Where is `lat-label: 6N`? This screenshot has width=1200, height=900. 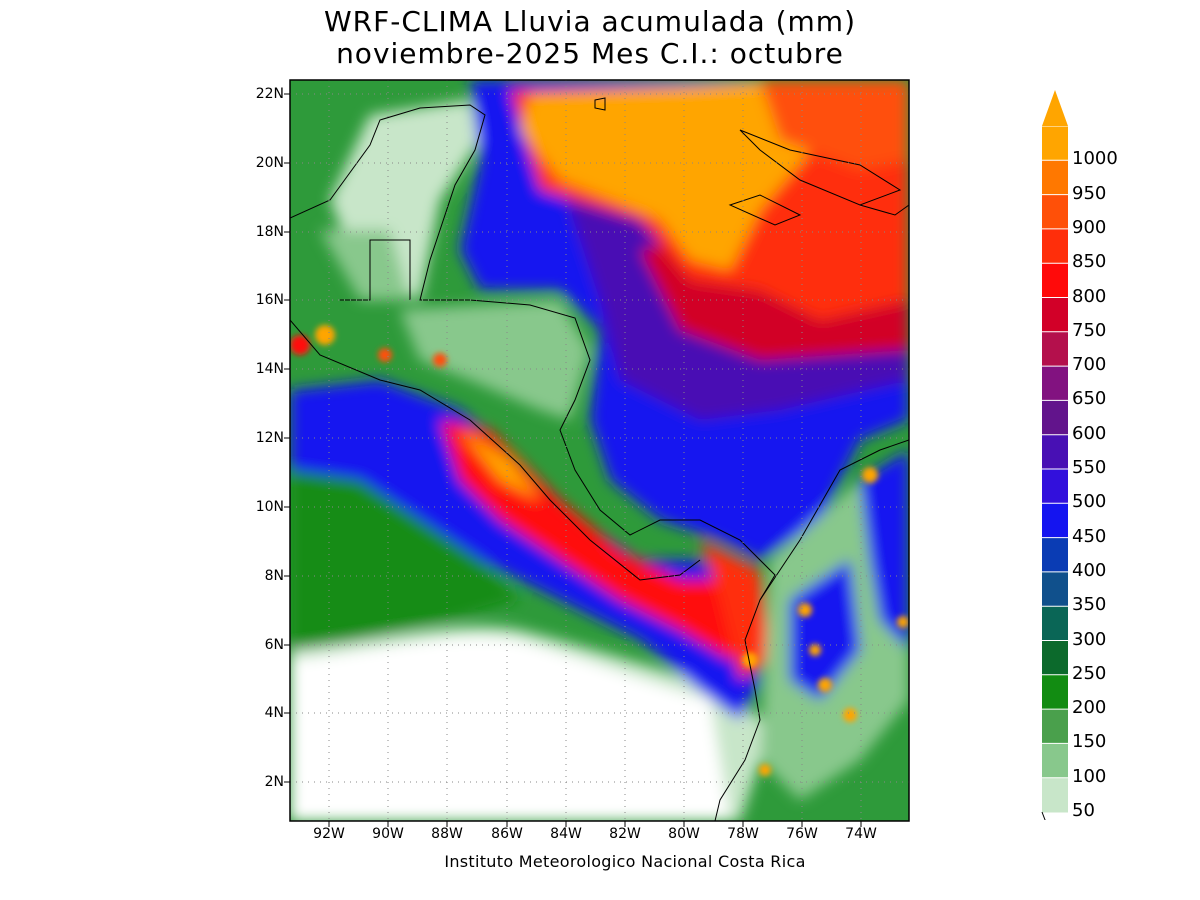 lat-label: 6N is located at coordinates (274, 645).